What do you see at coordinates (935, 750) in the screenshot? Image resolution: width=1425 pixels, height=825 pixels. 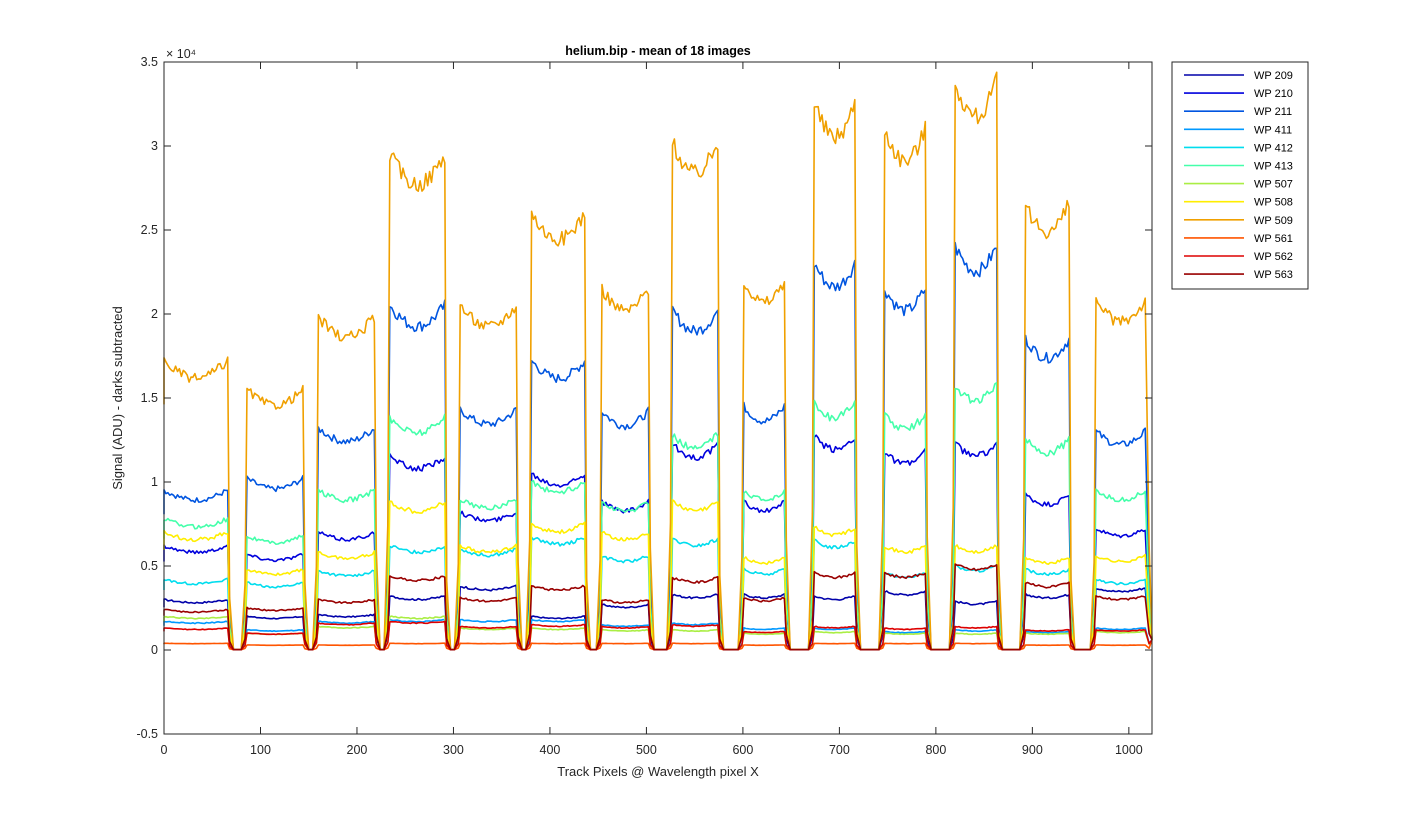 I see `x-tick-label: 800` at bounding box center [935, 750].